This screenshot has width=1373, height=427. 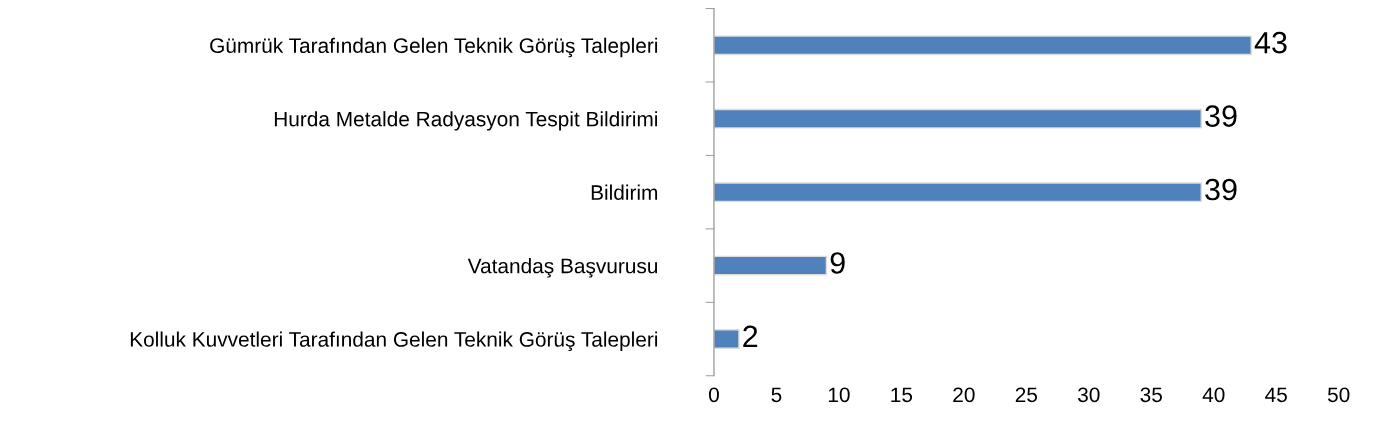 I want to click on data-label: 9, so click(x=837, y=263).